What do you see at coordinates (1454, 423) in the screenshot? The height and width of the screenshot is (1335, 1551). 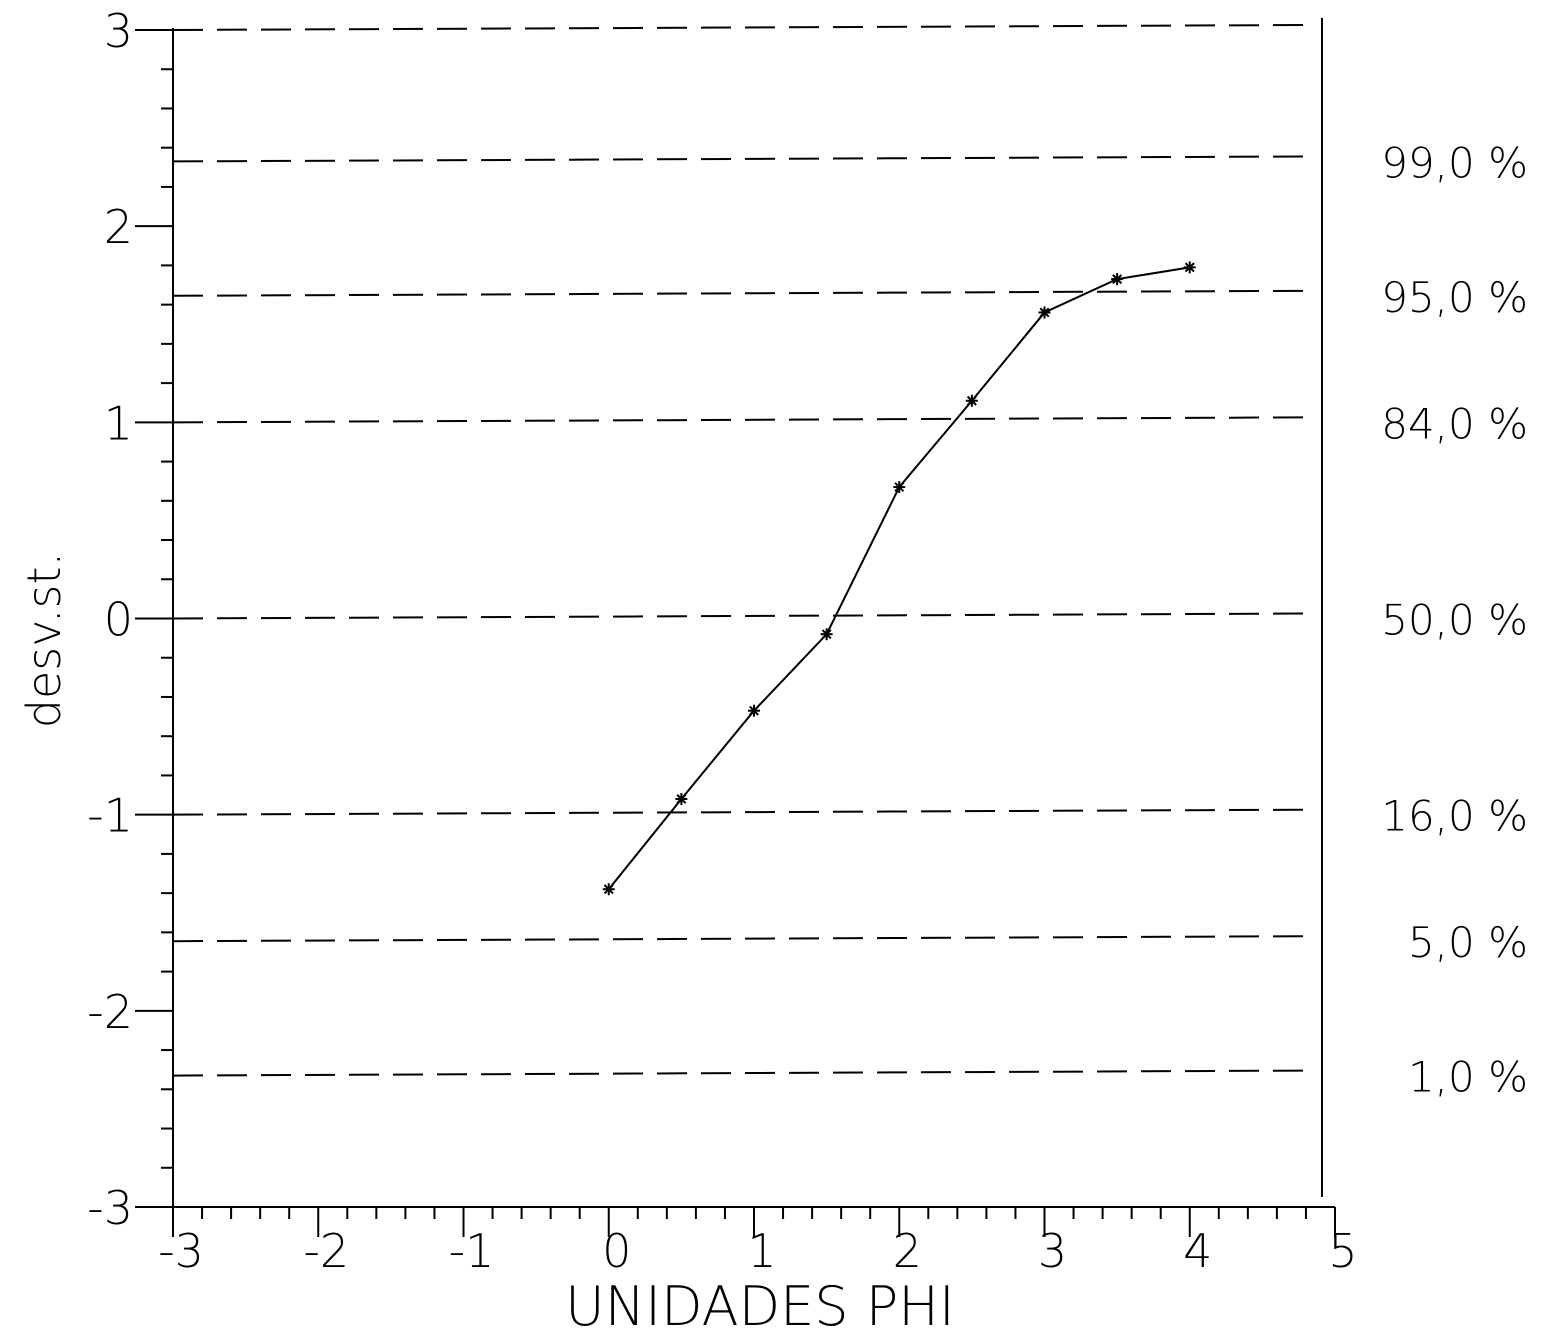 I see `percentile-label: 84,0 %` at bounding box center [1454, 423].